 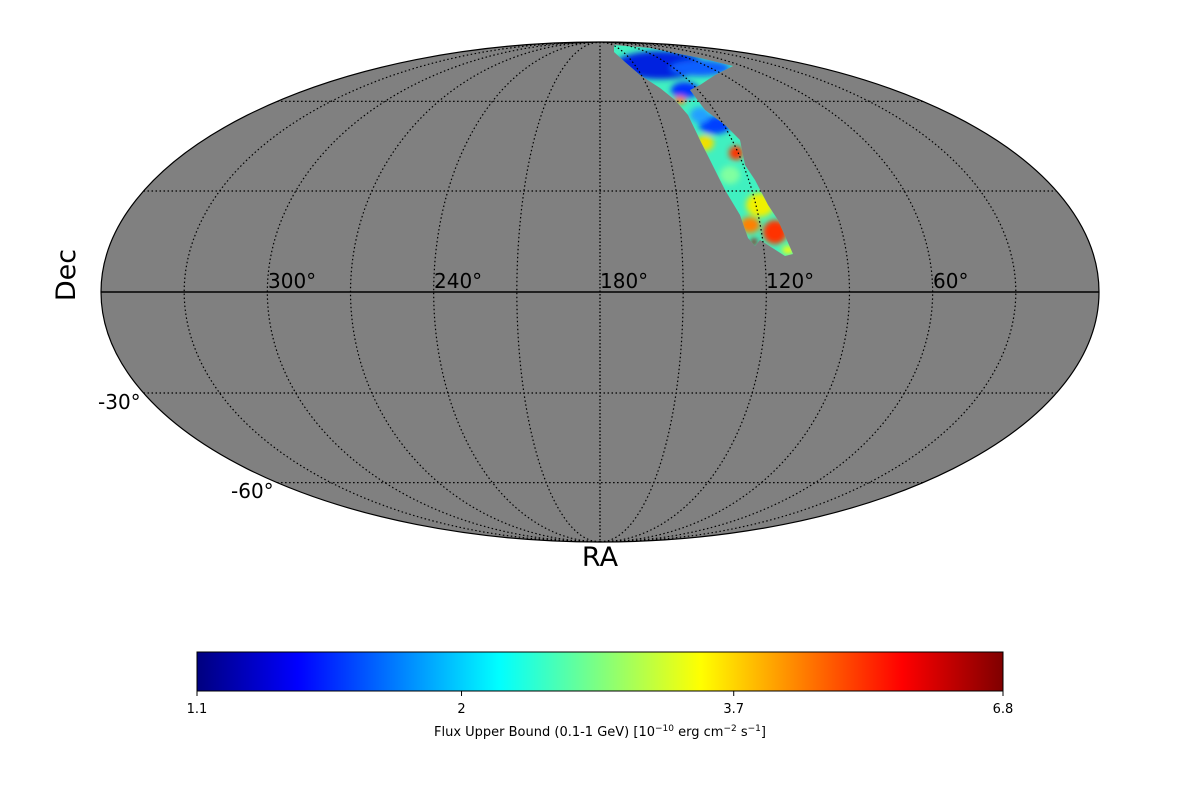 What do you see at coordinates (292, 281) in the screenshot?
I see `ra-tick-label: 300°` at bounding box center [292, 281].